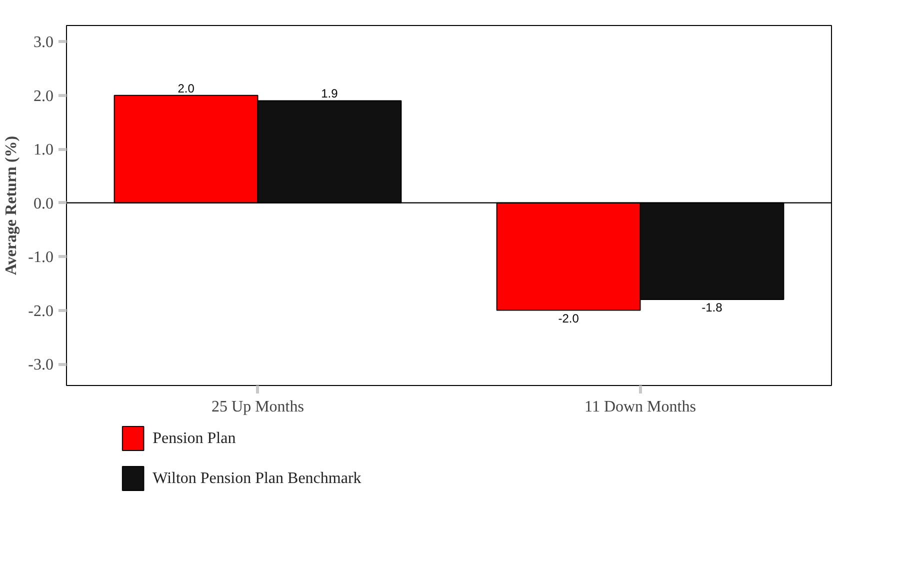 This screenshot has width=911, height=561. What do you see at coordinates (186, 88) in the screenshot?
I see `data-label: 2.0` at bounding box center [186, 88].